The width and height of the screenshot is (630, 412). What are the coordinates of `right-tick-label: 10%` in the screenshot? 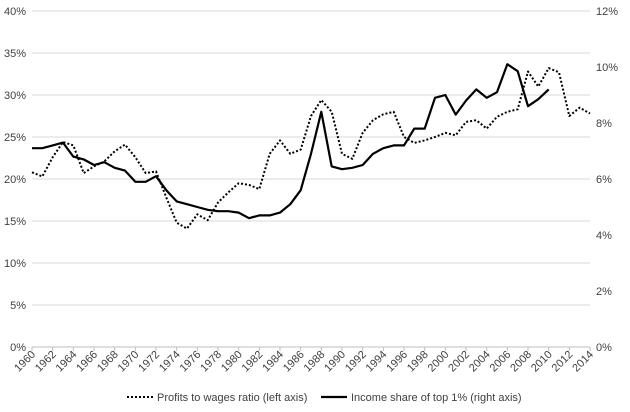 It's located at (607, 68).